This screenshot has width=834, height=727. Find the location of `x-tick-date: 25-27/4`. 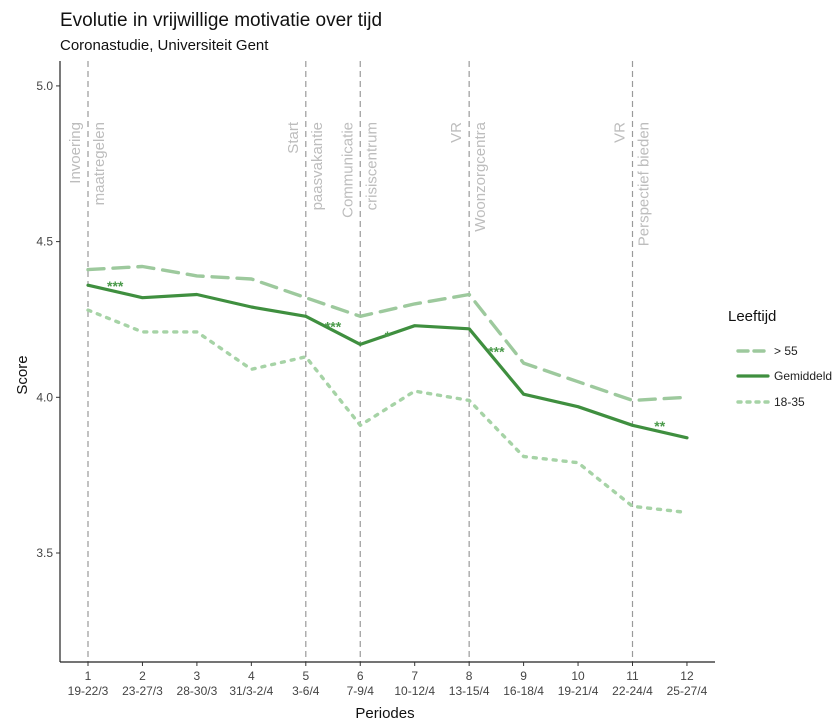

x-tick-date: 25-27/4 is located at coordinates (687, 691).